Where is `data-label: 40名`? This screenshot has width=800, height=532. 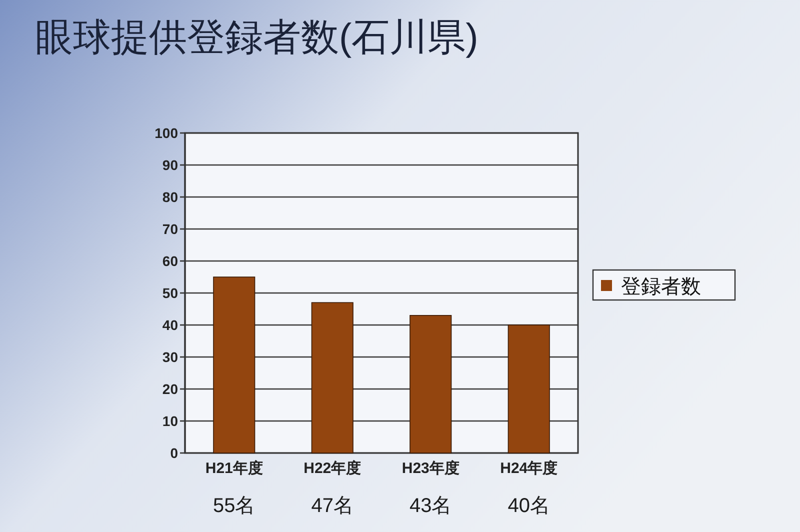
data-label: 40名 is located at coordinates (529, 506).